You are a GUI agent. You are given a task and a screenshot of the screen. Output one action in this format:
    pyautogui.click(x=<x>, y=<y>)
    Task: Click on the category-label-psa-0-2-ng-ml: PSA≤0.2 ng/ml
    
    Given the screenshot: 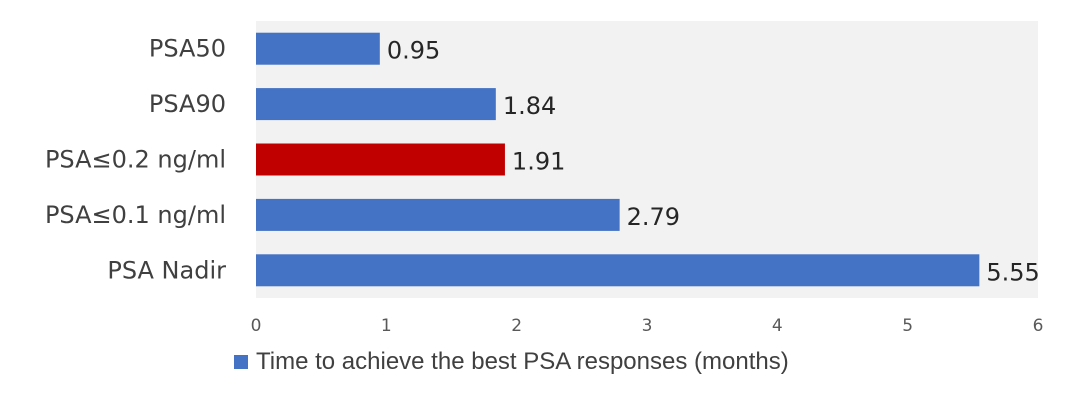 What is the action you would take?
    pyautogui.click(x=135, y=160)
    